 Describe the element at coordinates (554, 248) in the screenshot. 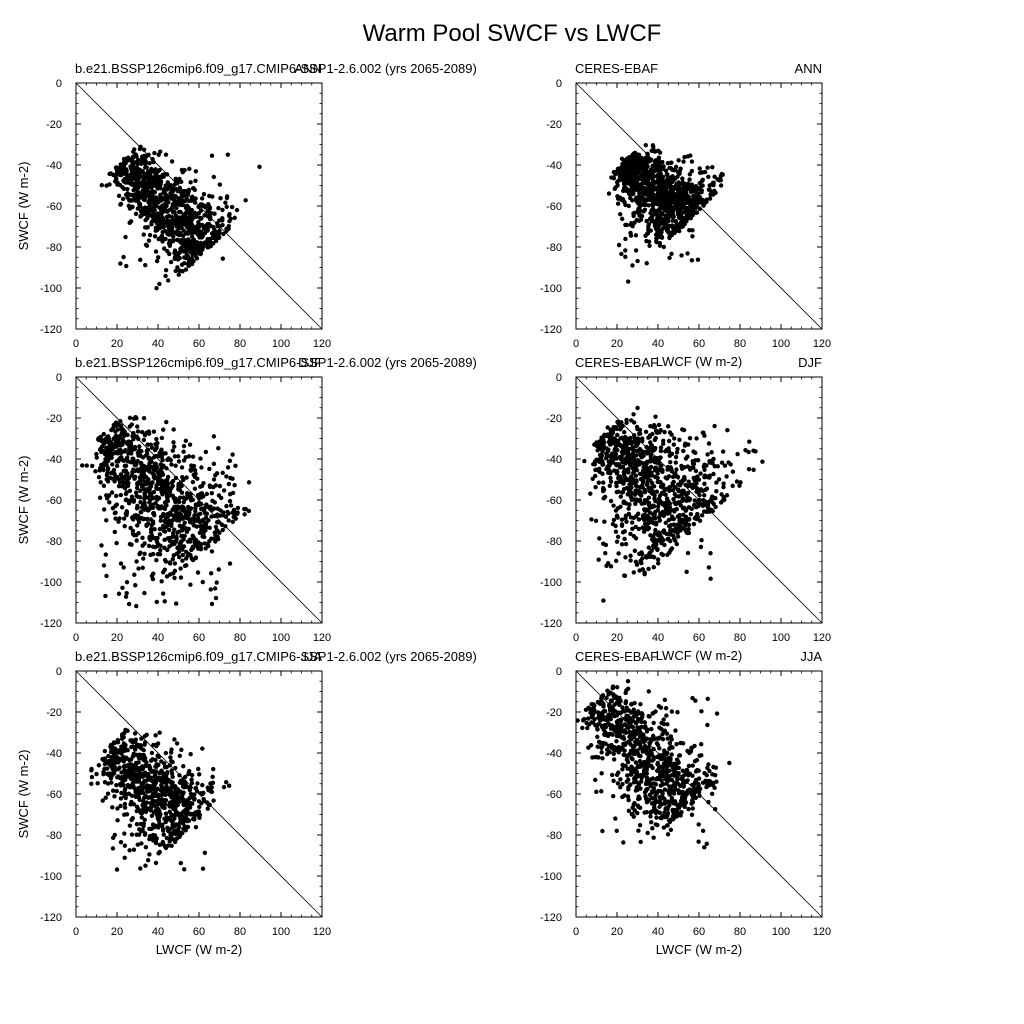

I see `y-tick-label: -80` at that location.